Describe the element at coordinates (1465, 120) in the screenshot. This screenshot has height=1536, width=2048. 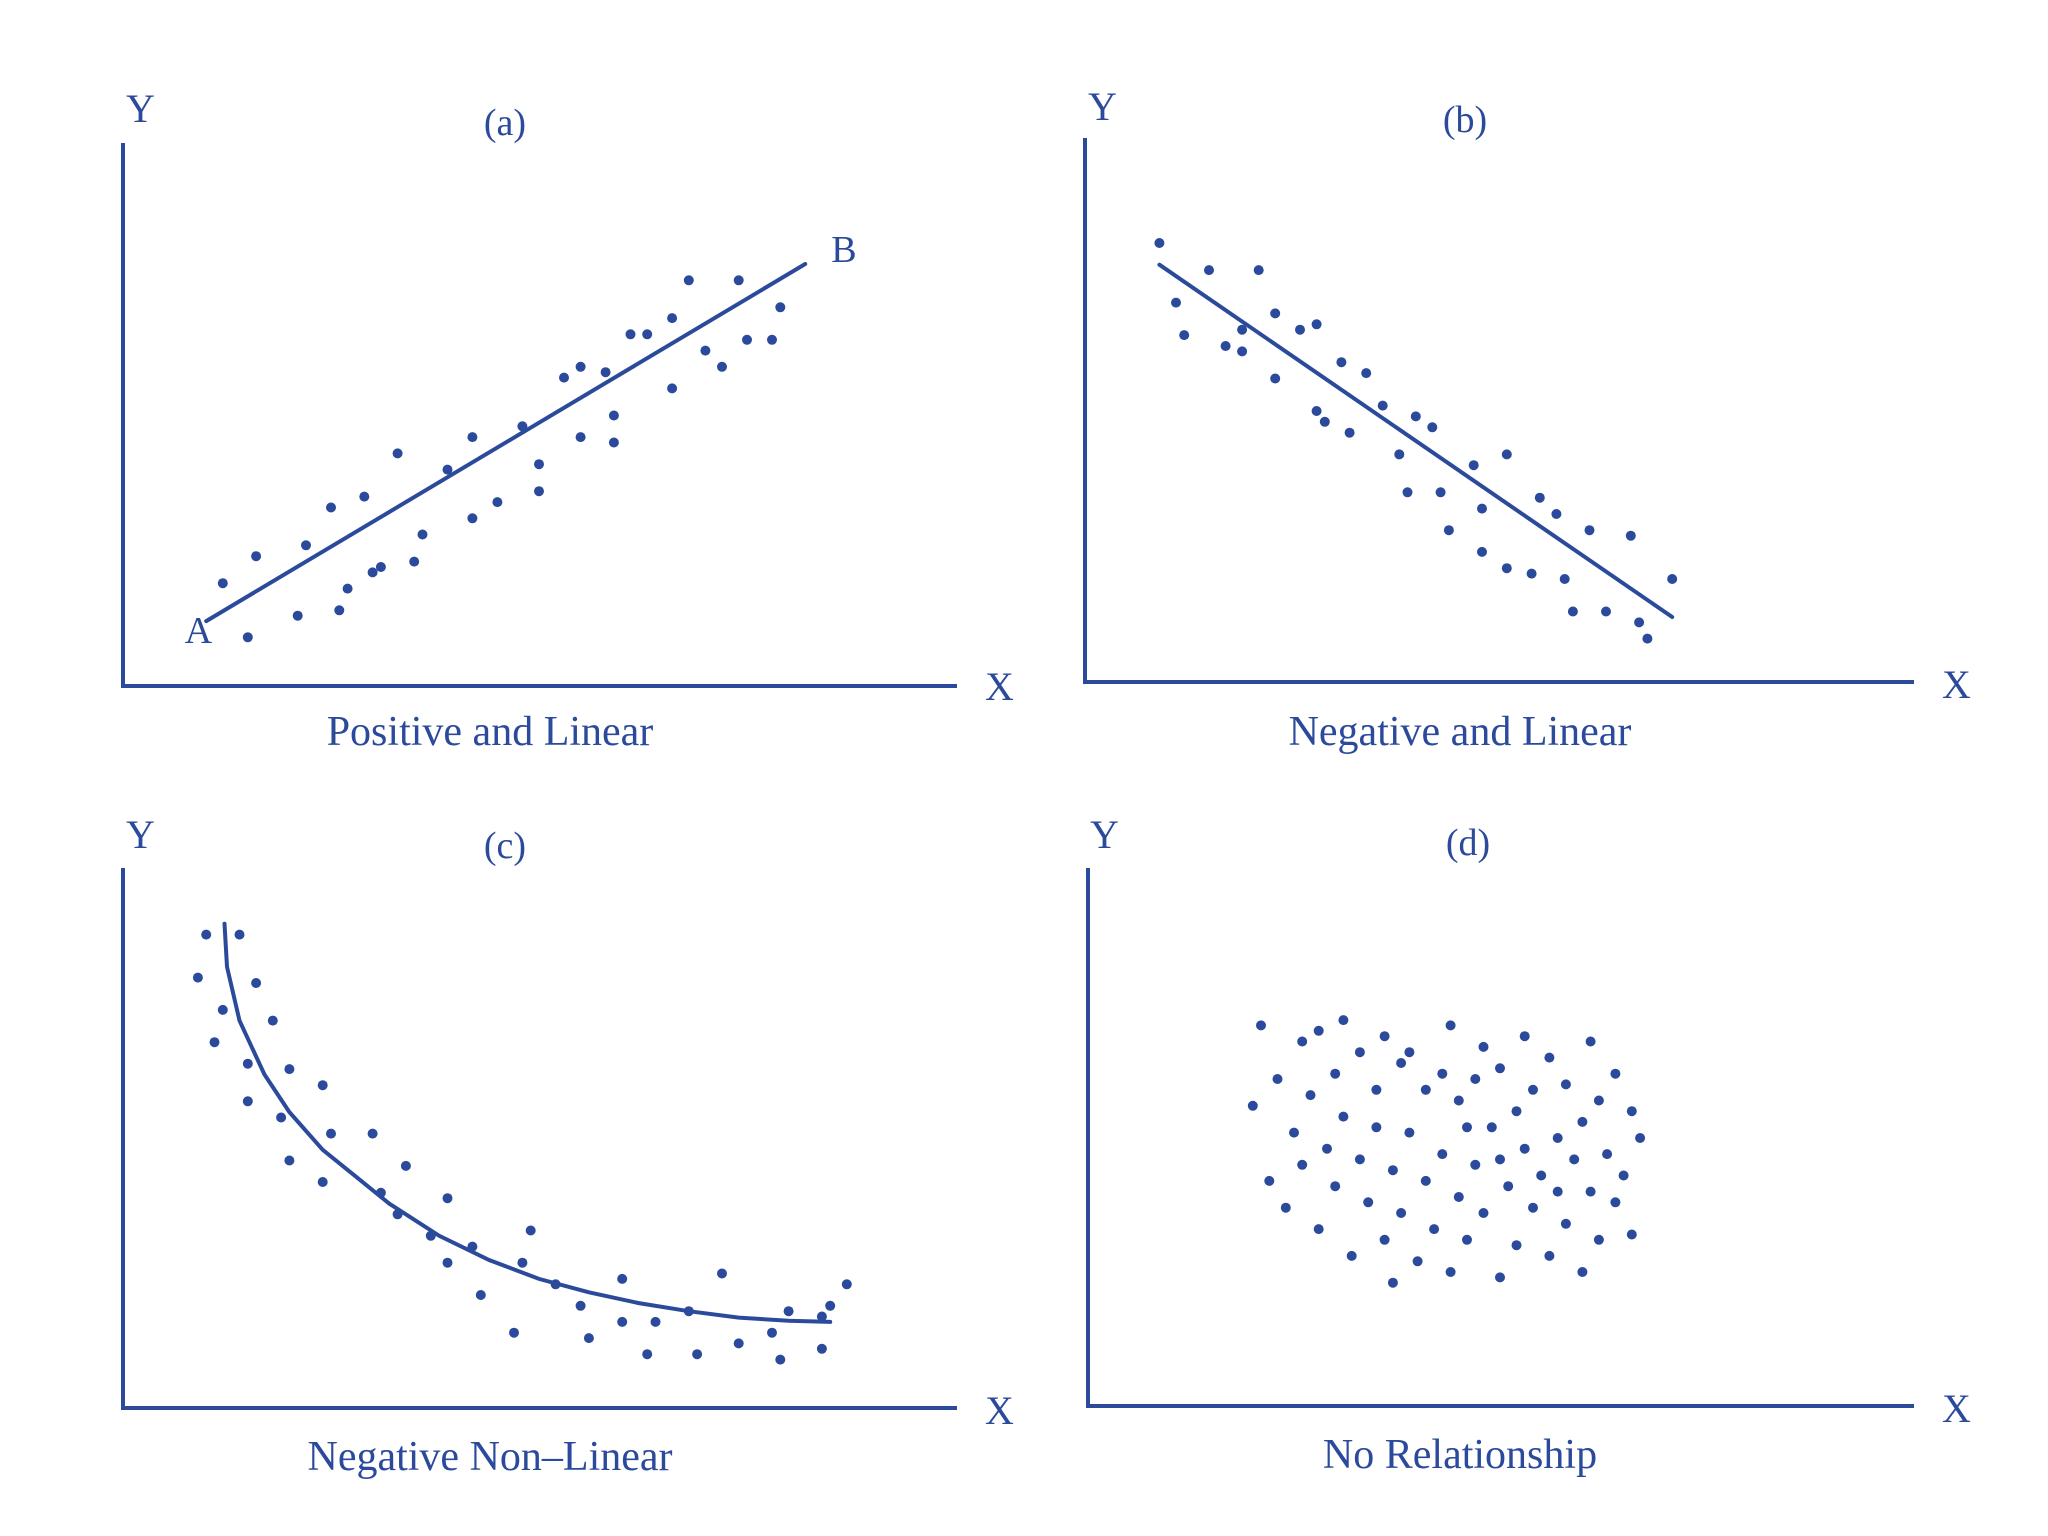
I see `panel-b-tag: (b)` at that location.